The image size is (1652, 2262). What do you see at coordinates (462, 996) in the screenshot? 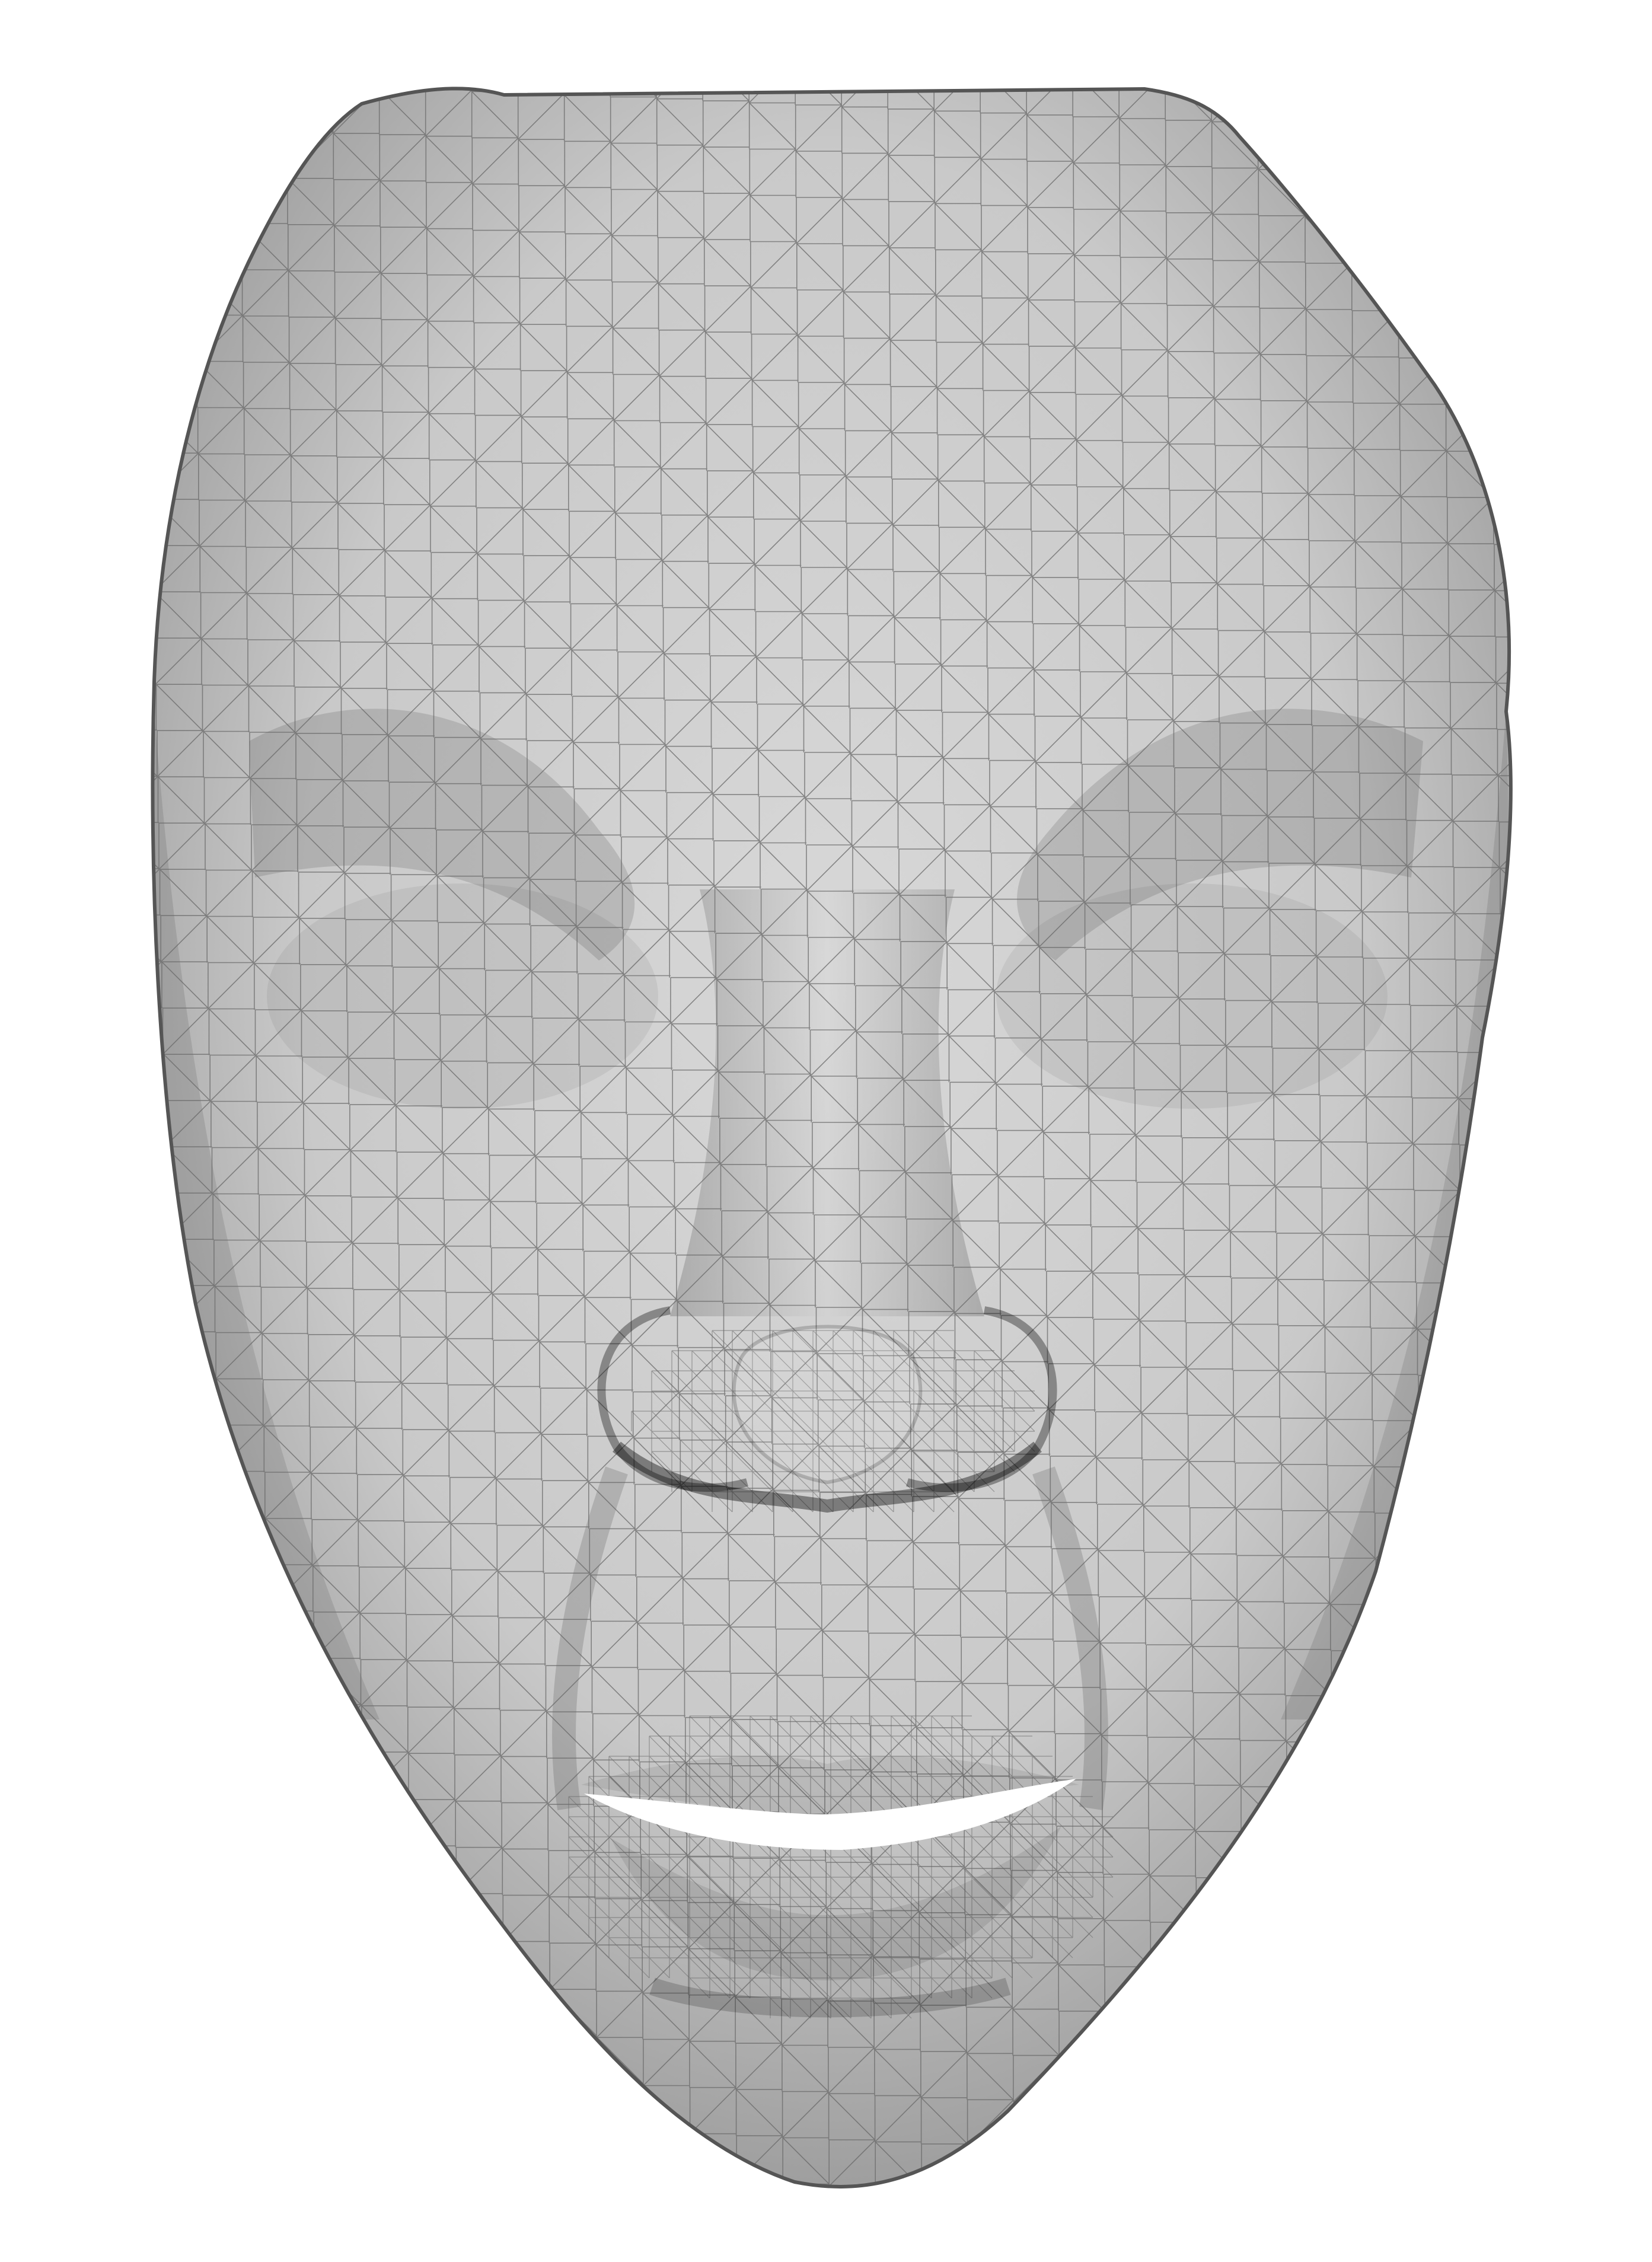
I see `eye-socket-left` at bounding box center [462, 996].